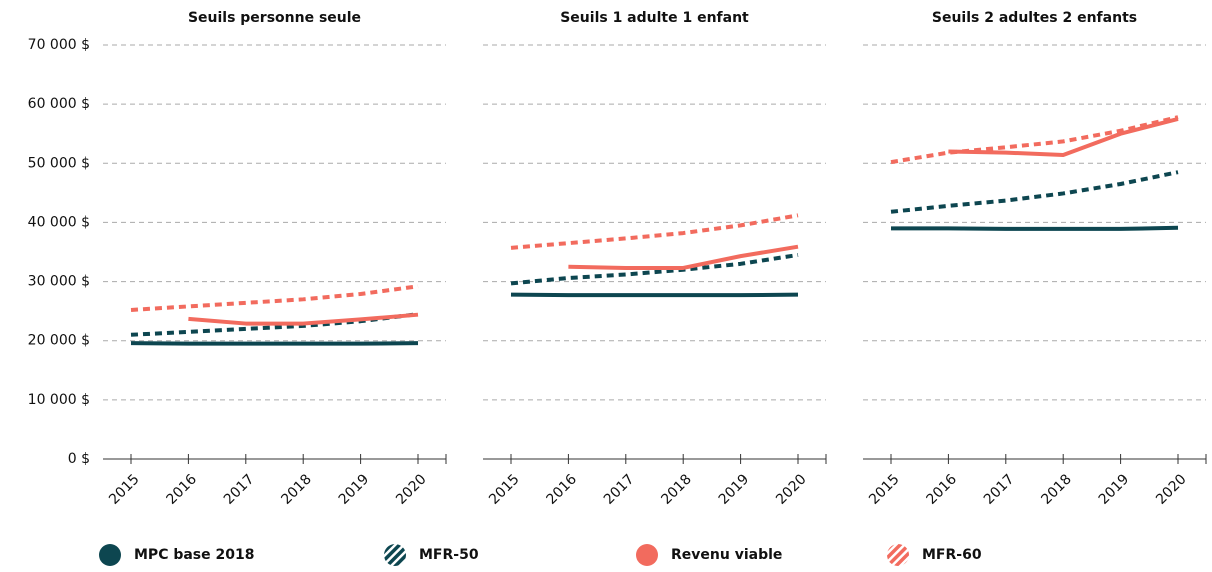  I want to click on legend-label: Revenu viable, so click(726, 555).